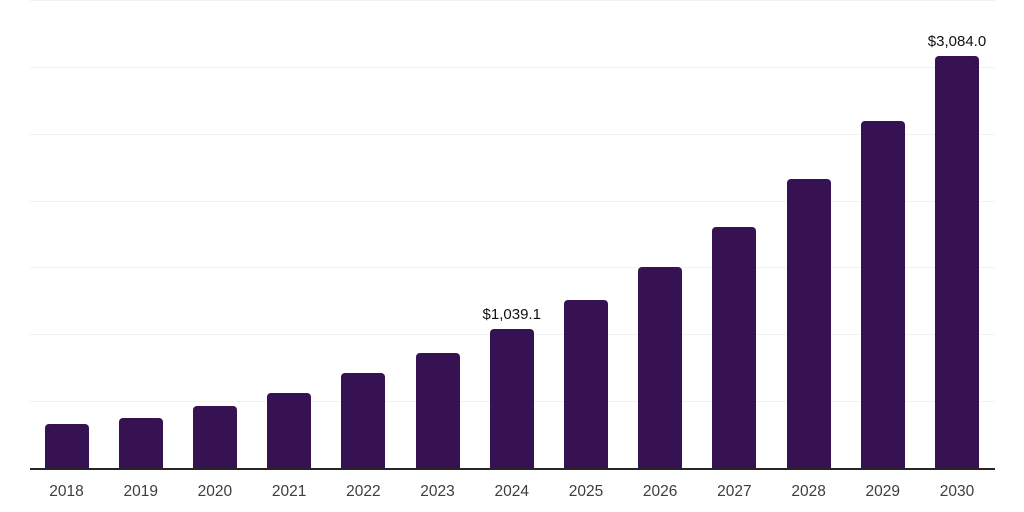 The width and height of the screenshot is (1024, 512). What do you see at coordinates (512, 201) in the screenshot?
I see `gridline-2000` at bounding box center [512, 201].